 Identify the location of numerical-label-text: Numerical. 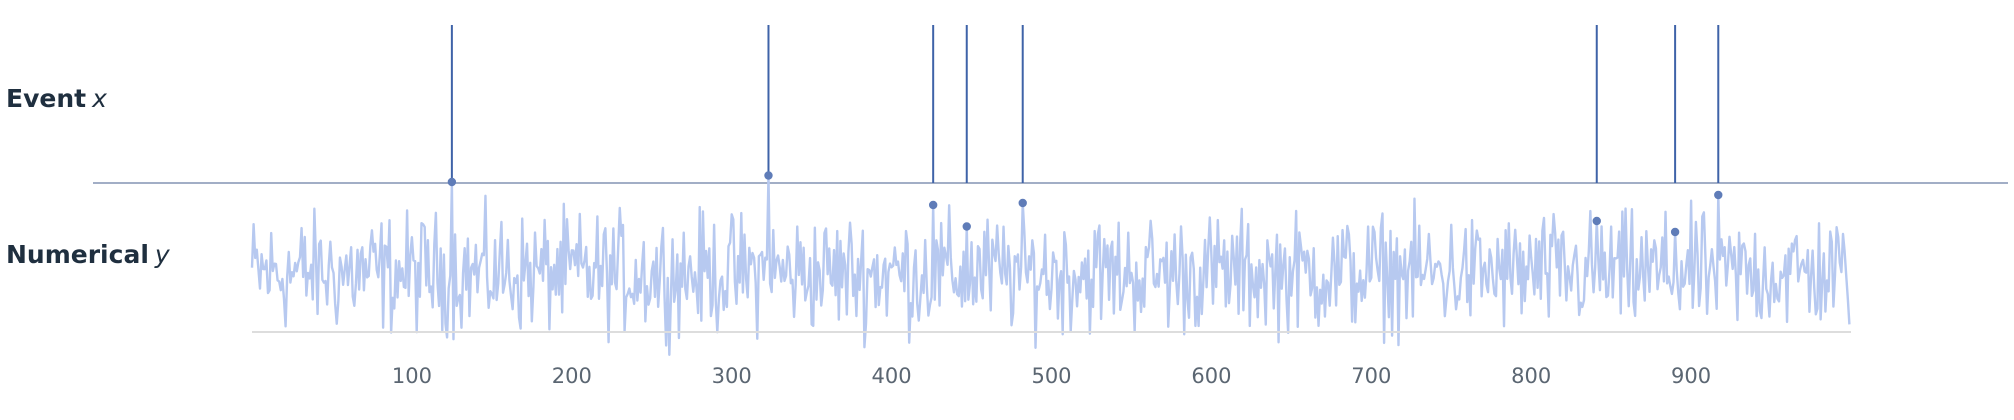
(77, 254).